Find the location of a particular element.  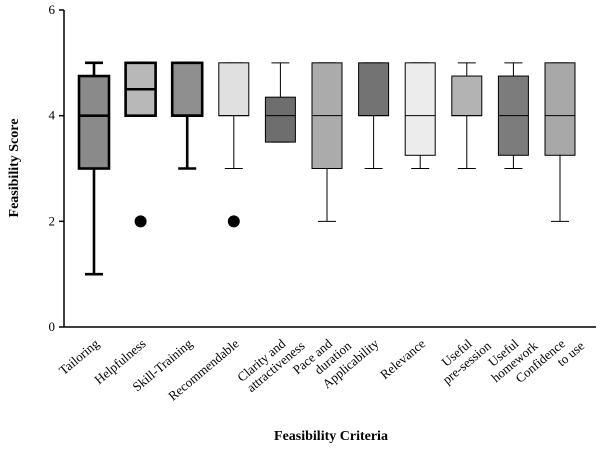

x-category-label-line: Relevance is located at coordinates (402, 359).